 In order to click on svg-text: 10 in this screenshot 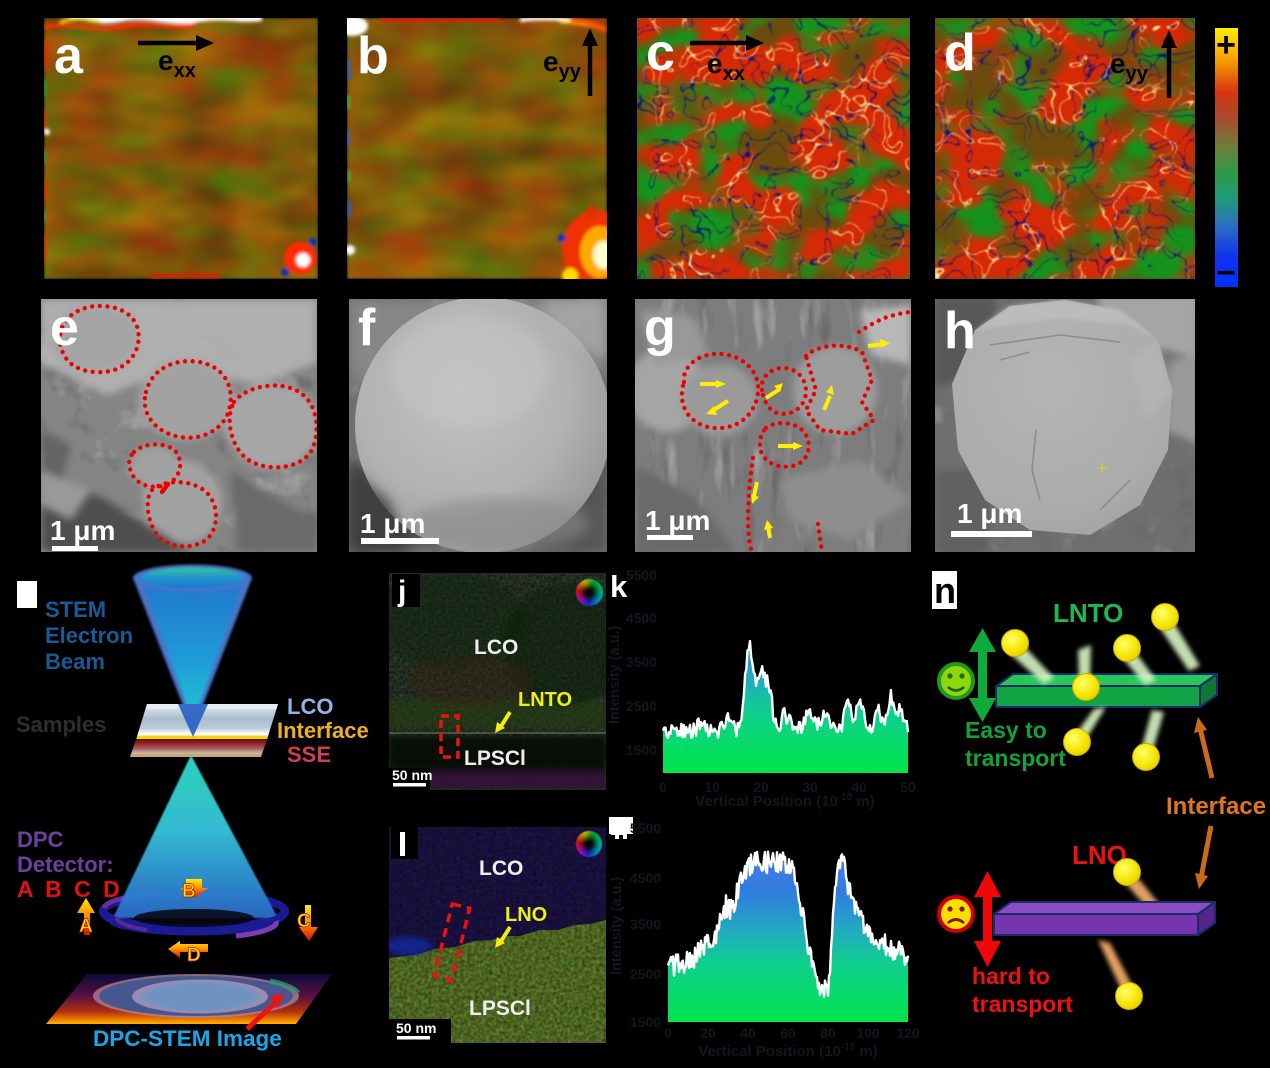, I will do `click(712, 787)`.